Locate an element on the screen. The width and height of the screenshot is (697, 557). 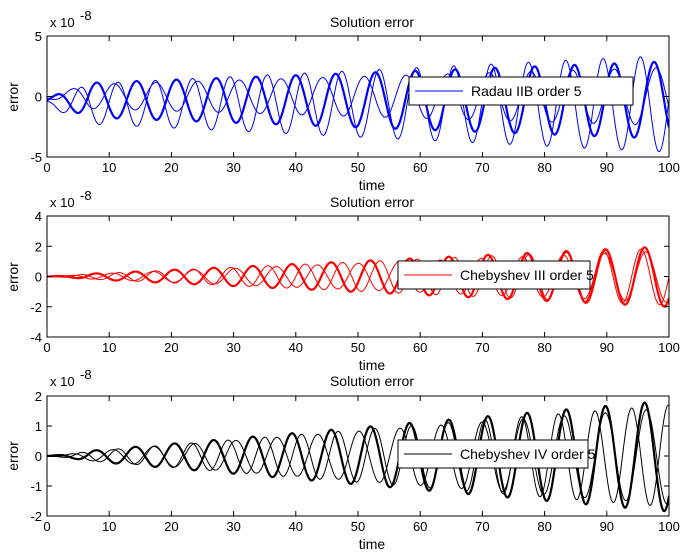
legend-label: Chebyshev III order 5 is located at coordinates (527, 275).